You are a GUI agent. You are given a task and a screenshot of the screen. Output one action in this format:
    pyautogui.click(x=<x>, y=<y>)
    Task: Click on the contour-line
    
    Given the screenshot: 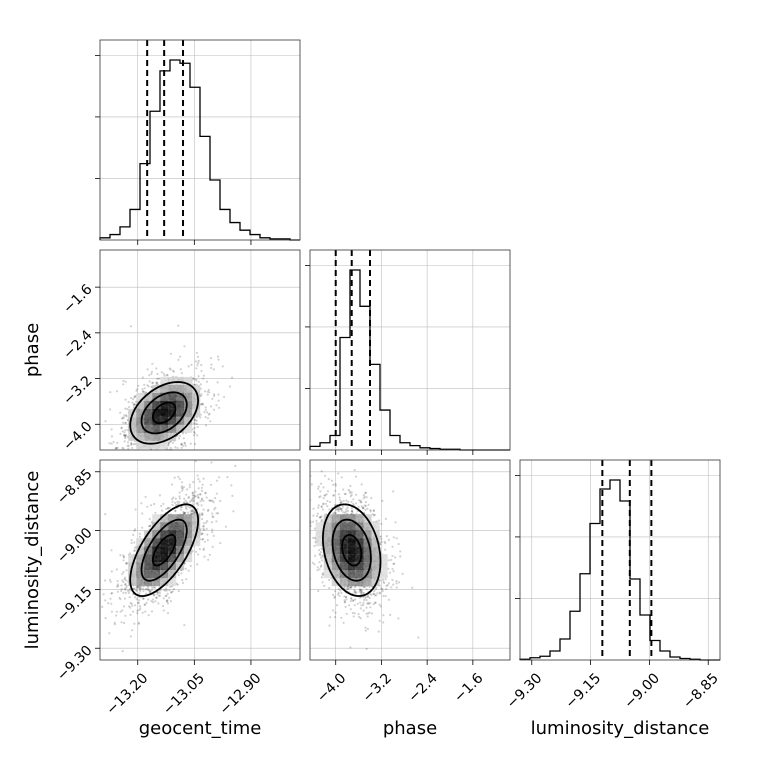 What is the action you would take?
    pyautogui.click(x=164, y=550)
    